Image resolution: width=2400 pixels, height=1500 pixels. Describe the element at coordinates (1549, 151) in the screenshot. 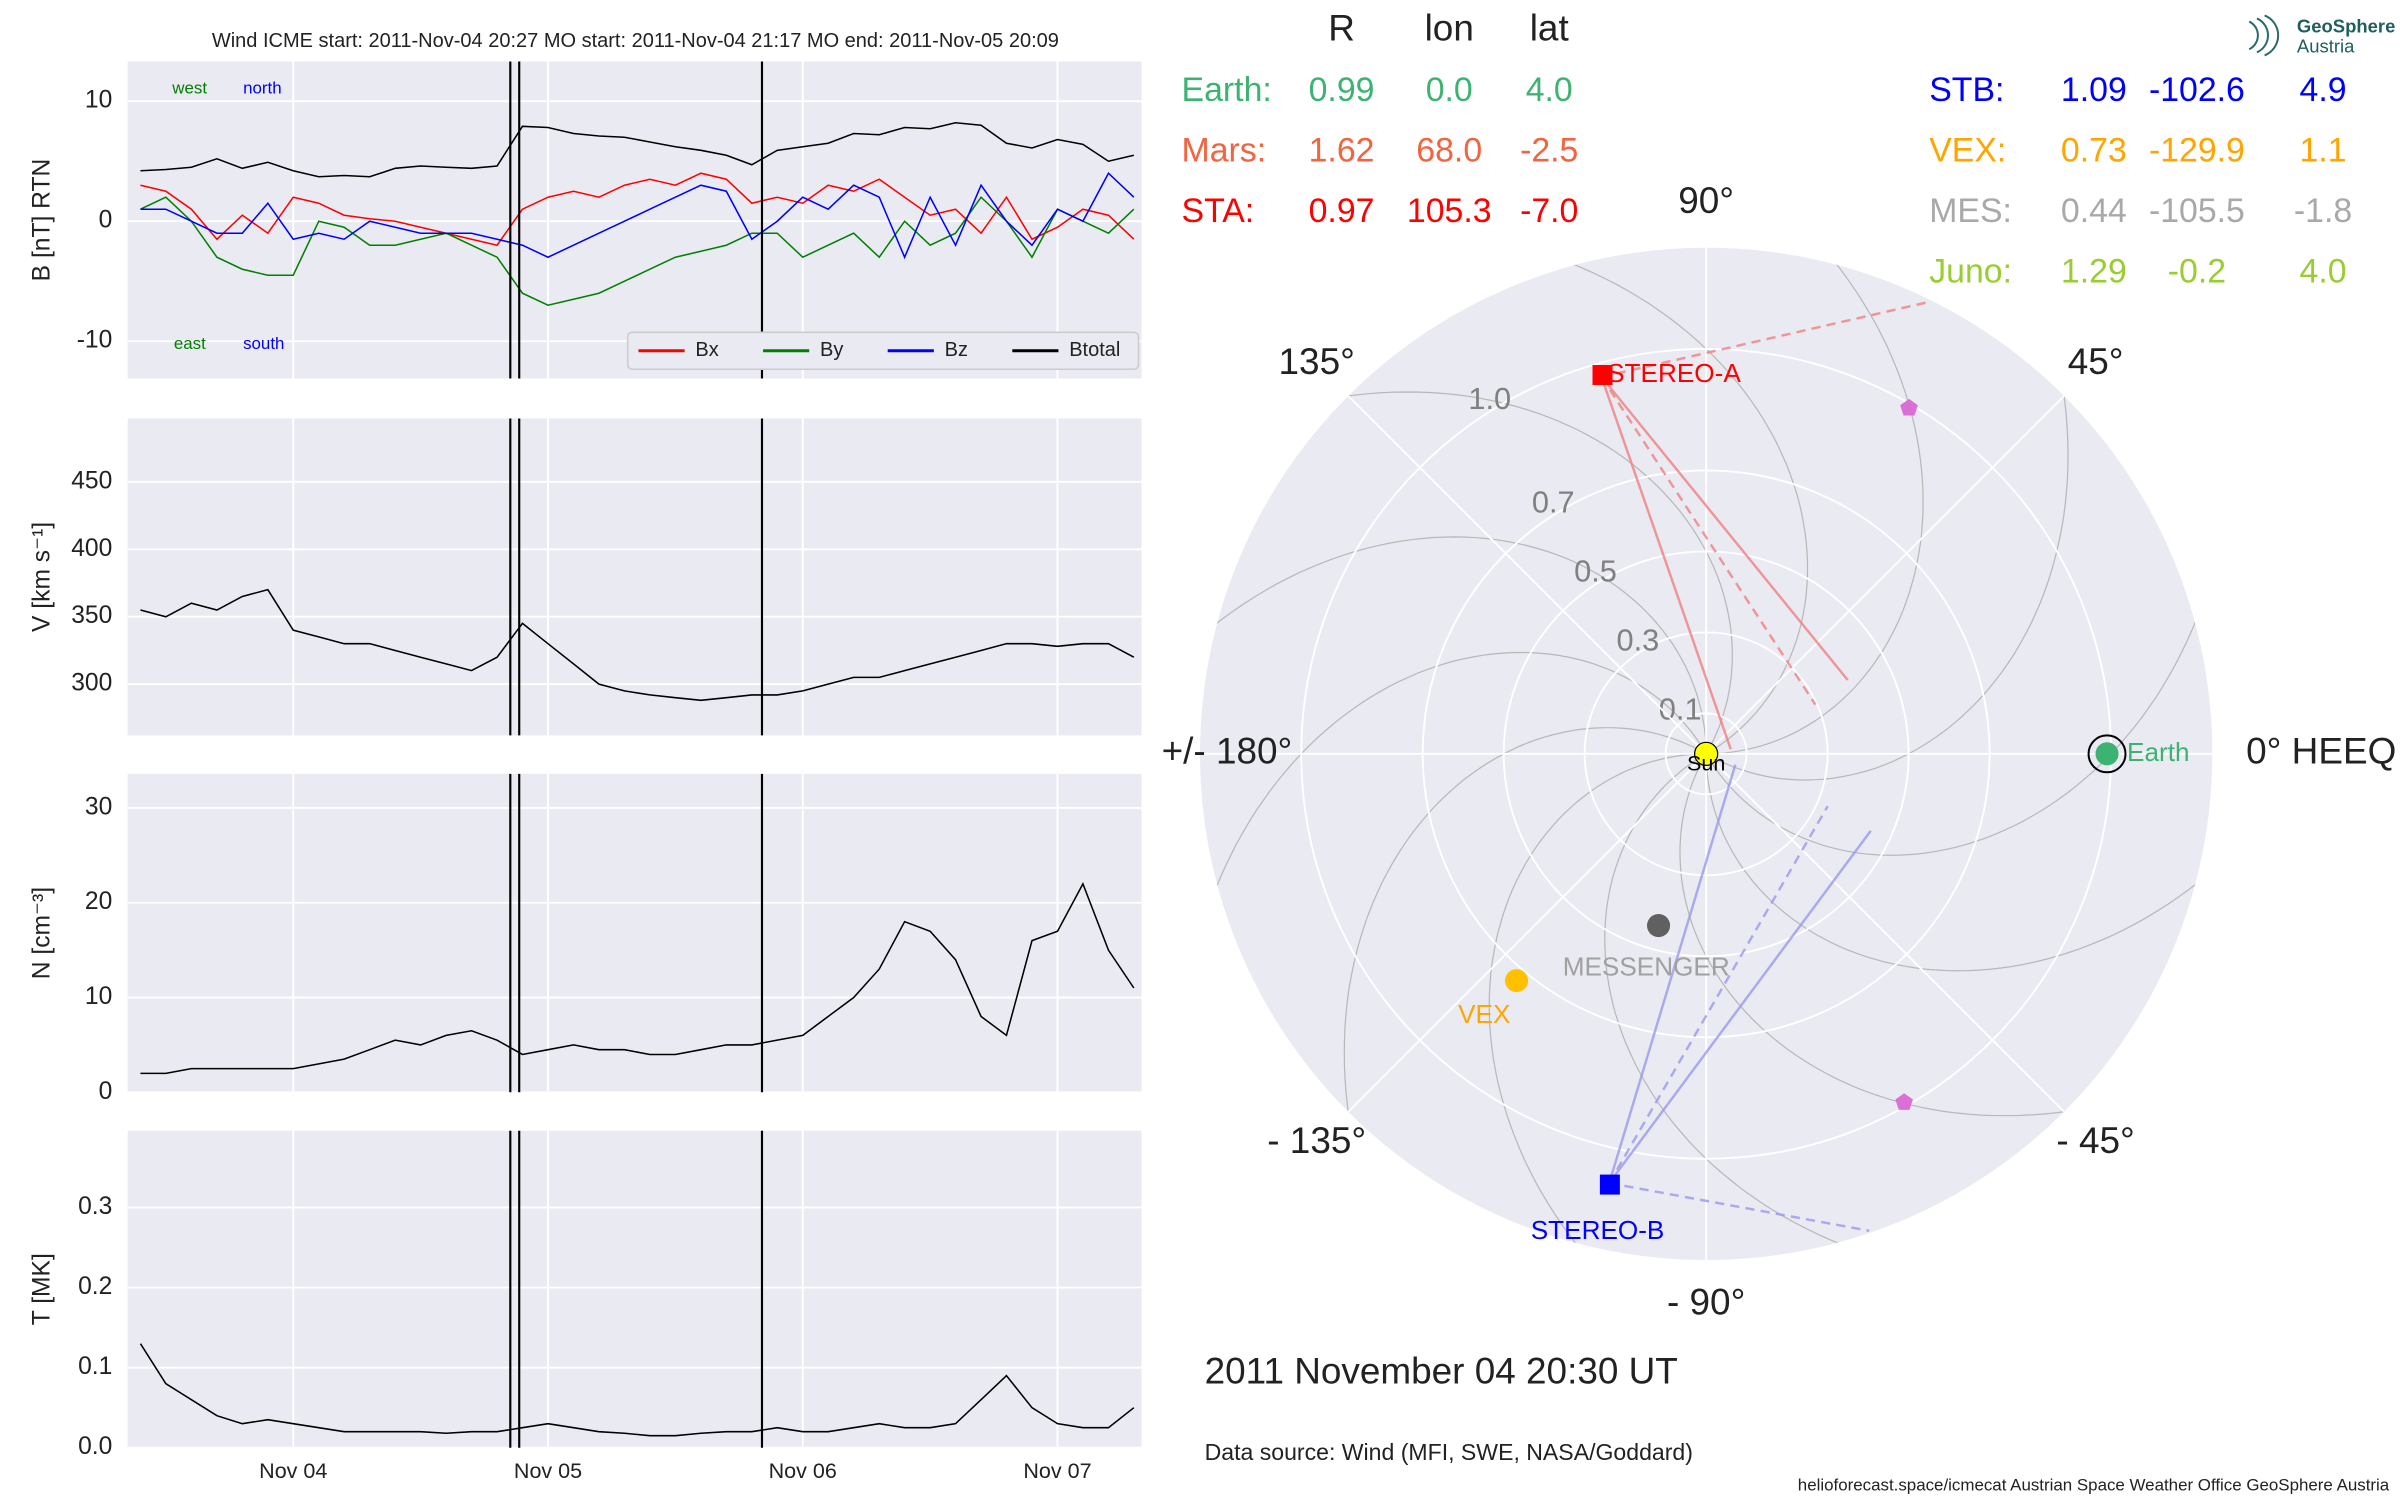

I see `table-cell: -2.5` at that location.